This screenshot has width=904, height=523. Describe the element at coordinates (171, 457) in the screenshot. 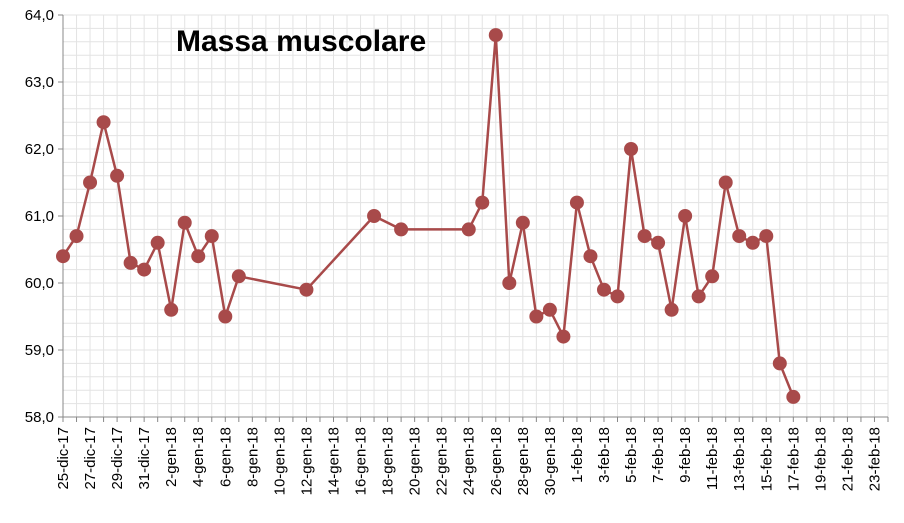

I see `x-tick-label: 2-gen-18` at that location.